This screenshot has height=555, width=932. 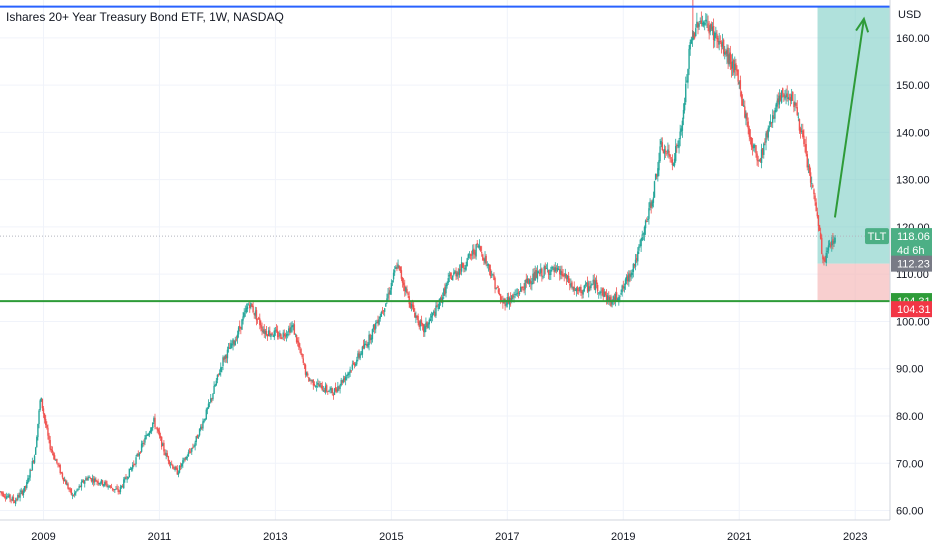 I want to click on y-tick-label: 80.00, so click(x=910, y=417).